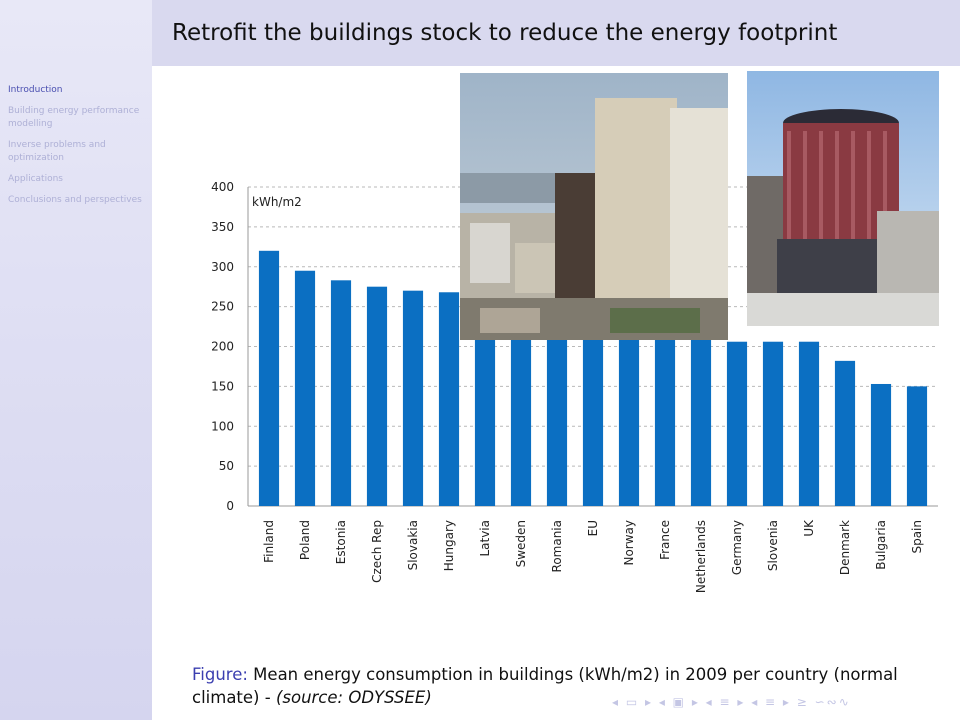 Image resolution: width=960 pixels, height=720 pixels. Describe the element at coordinates (449, 545) in the screenshot. I see `x-tick-label: Hungary` at that location.